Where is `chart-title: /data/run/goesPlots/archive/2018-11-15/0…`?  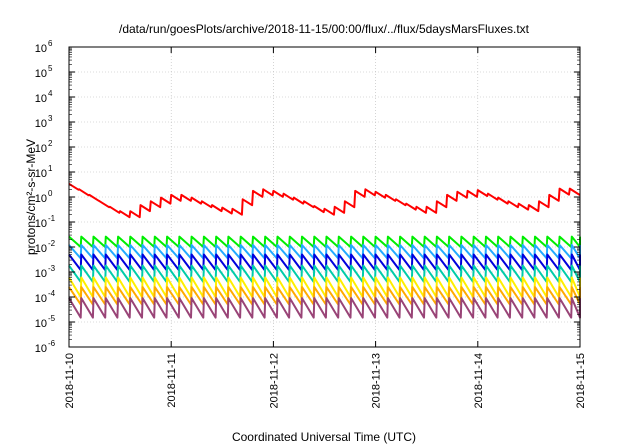 chart-title: /data/run/goesPlots/archive/2018-11-15/0… is located at coordinates (324, 29).